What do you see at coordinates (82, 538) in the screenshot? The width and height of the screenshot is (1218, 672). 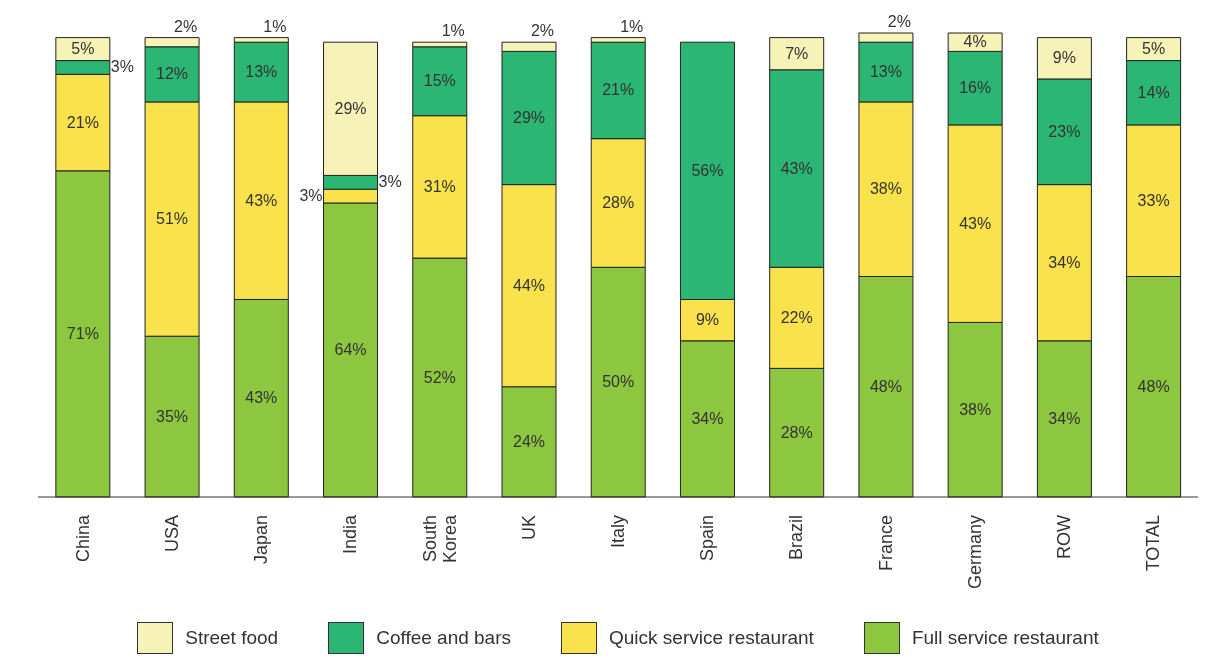 I see `x-tick-label: China` at bounding box center [82, 538].